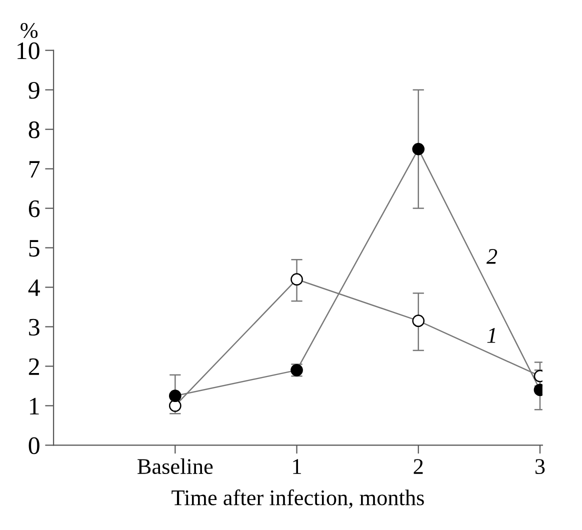  What do you see at coordinates (34, 90) in the screenshot?
I see `y-tick-label: 9` at bounding box center [34, 90].